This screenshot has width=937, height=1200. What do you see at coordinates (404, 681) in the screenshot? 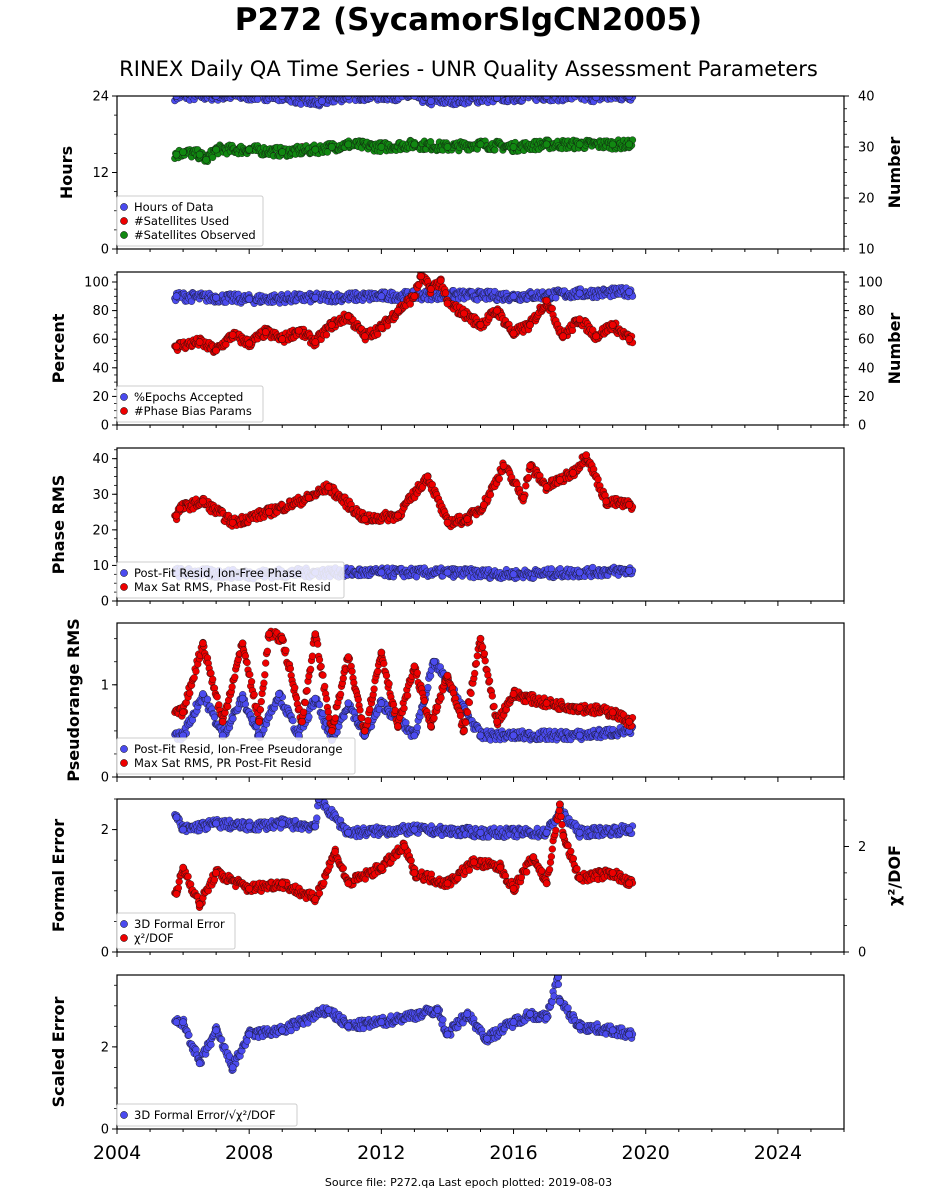
I see `series-red` at bounding box center [404, 681].